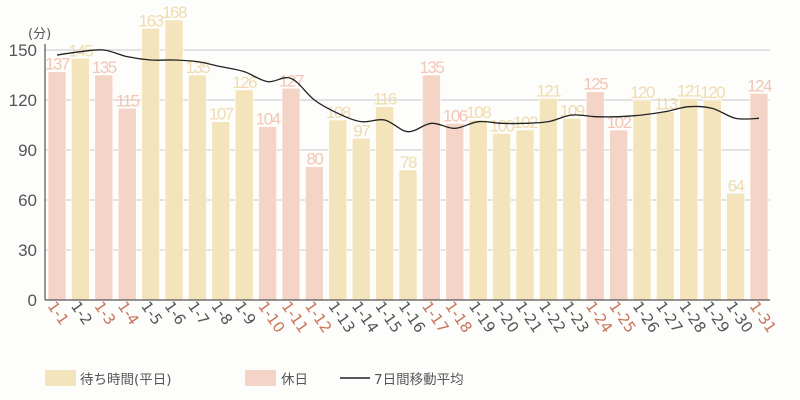 The image size is (800, 400). I want to click on bar-value-label: 100, so click(502, 125).